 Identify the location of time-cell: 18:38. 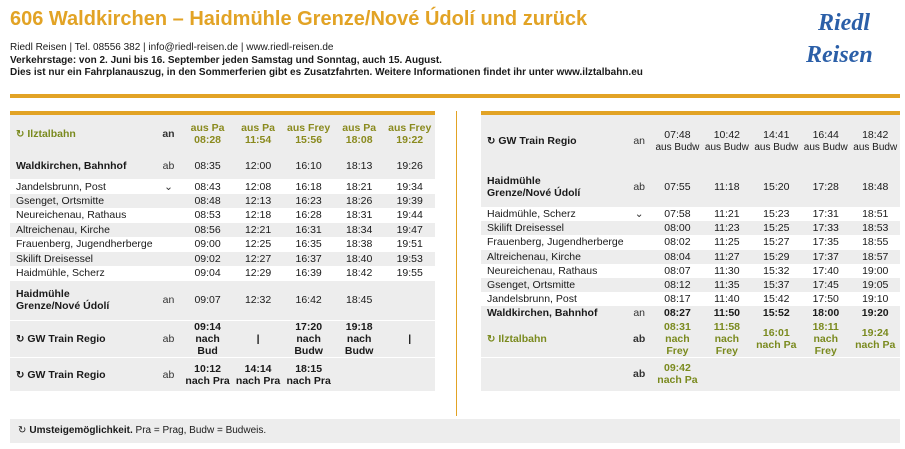
(359, 244).